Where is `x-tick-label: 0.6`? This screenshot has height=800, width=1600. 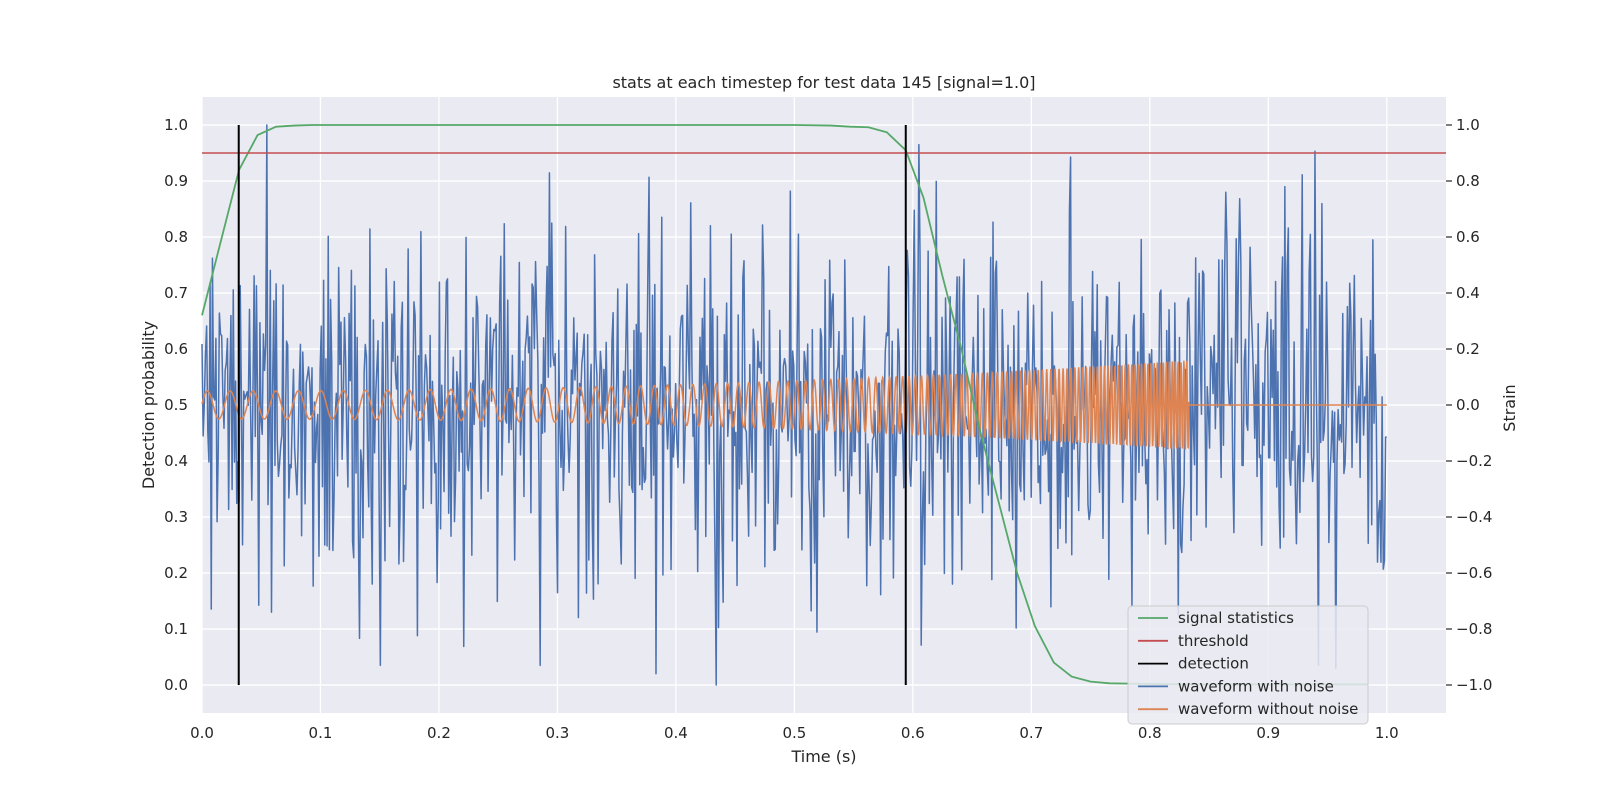 x-tick-label: 0.6 is located at coordinates (913, 733).